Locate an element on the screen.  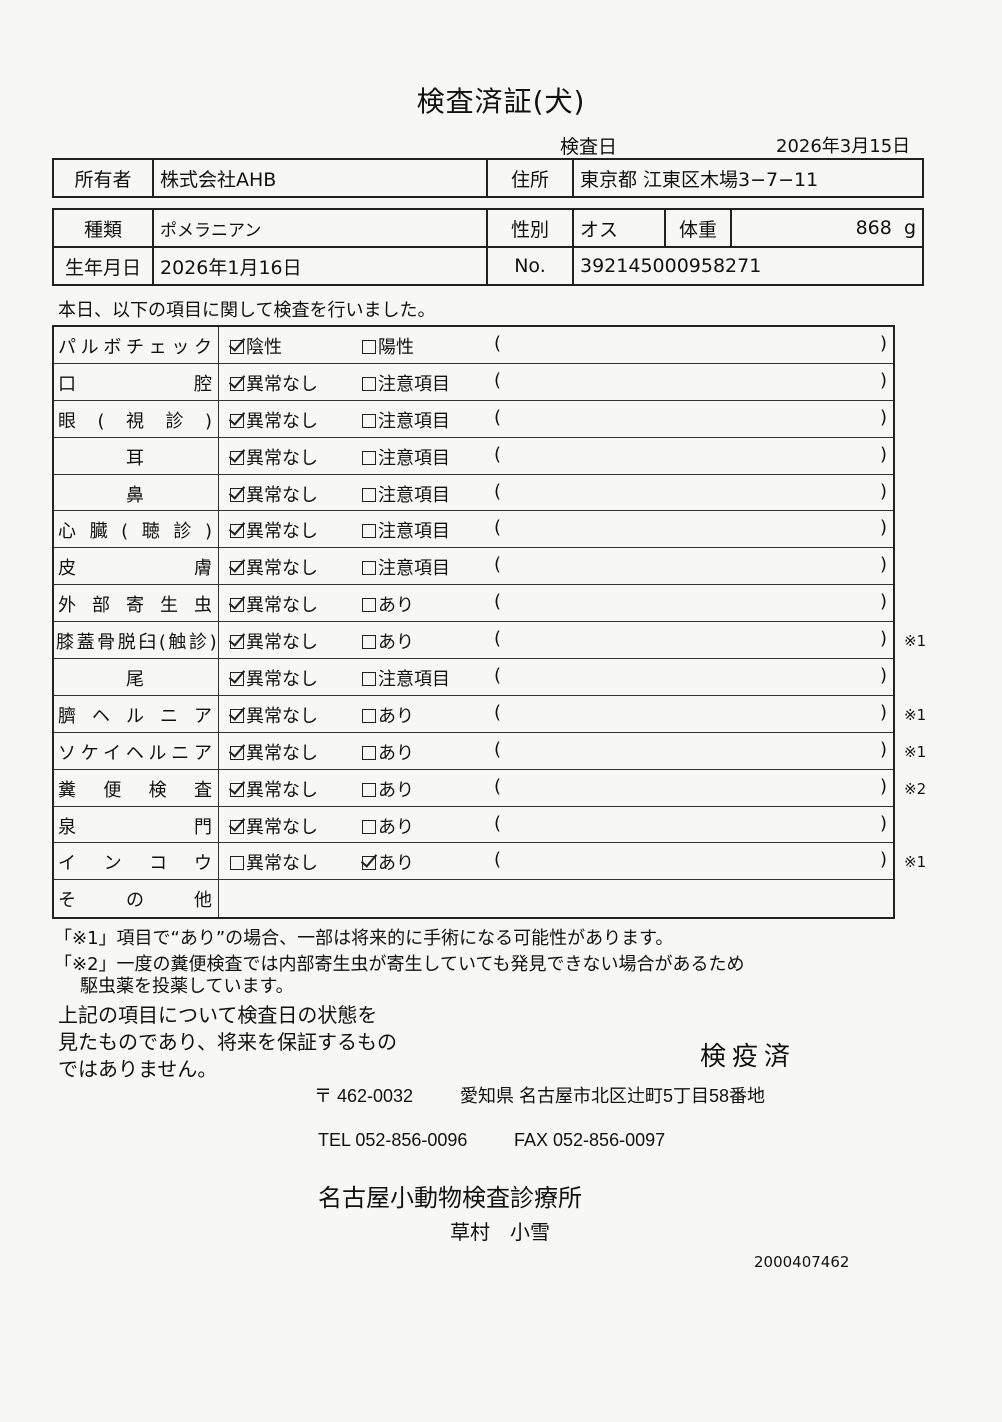
owner-value: 株式会社AHB is located at coordinates (320, 178).